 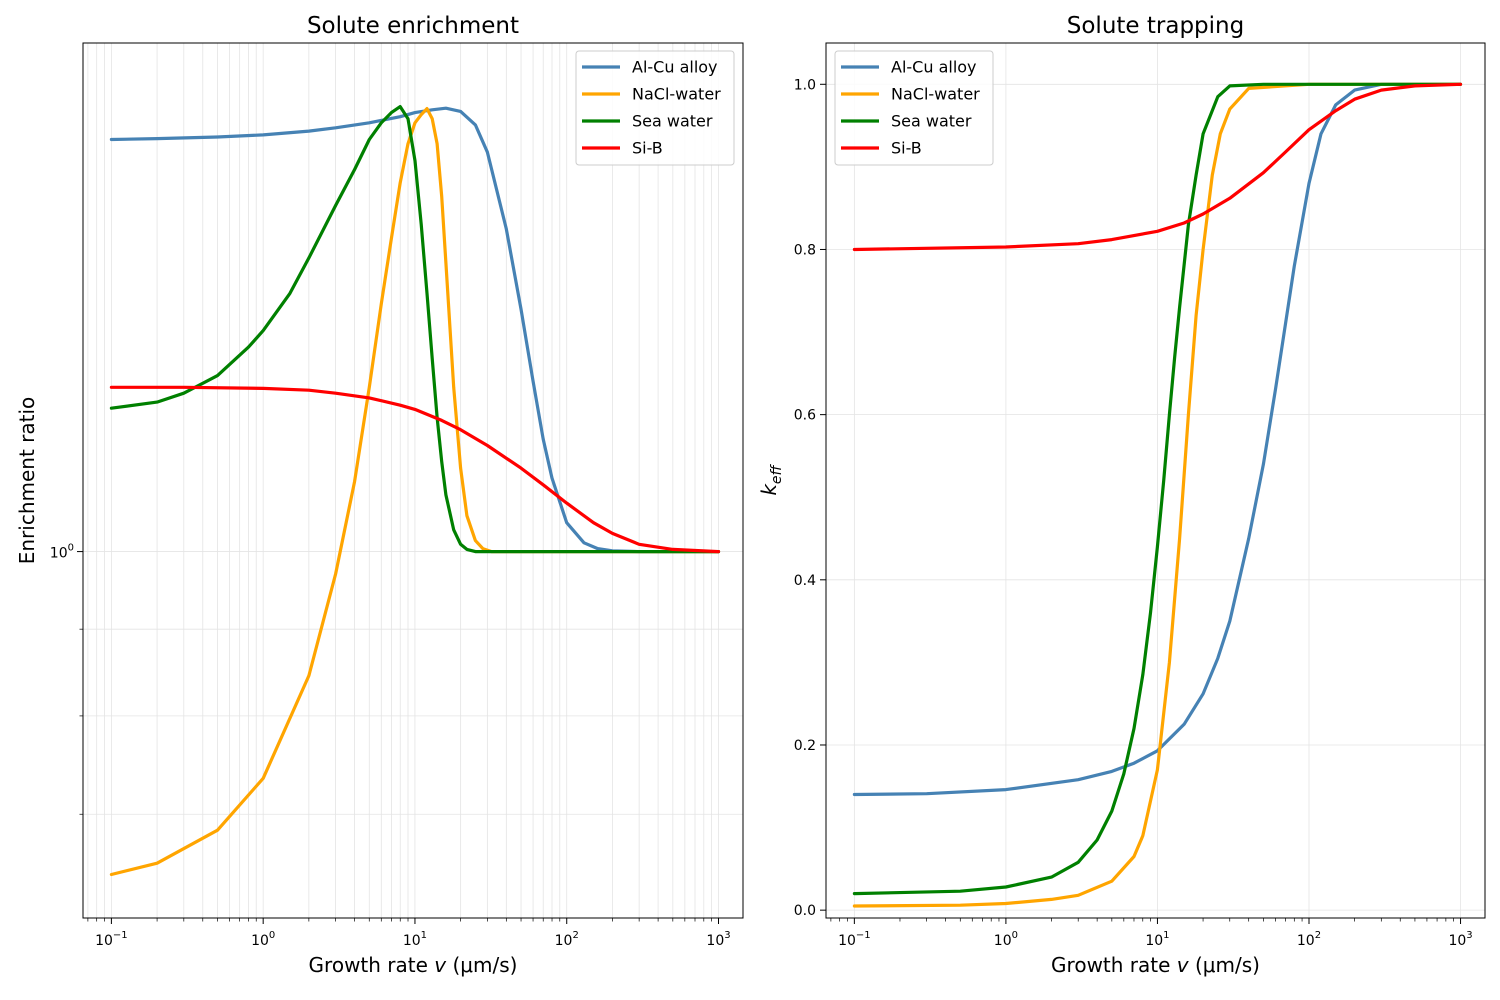 I want to click on y-tick-base: 10, so click(x=59, y=554).